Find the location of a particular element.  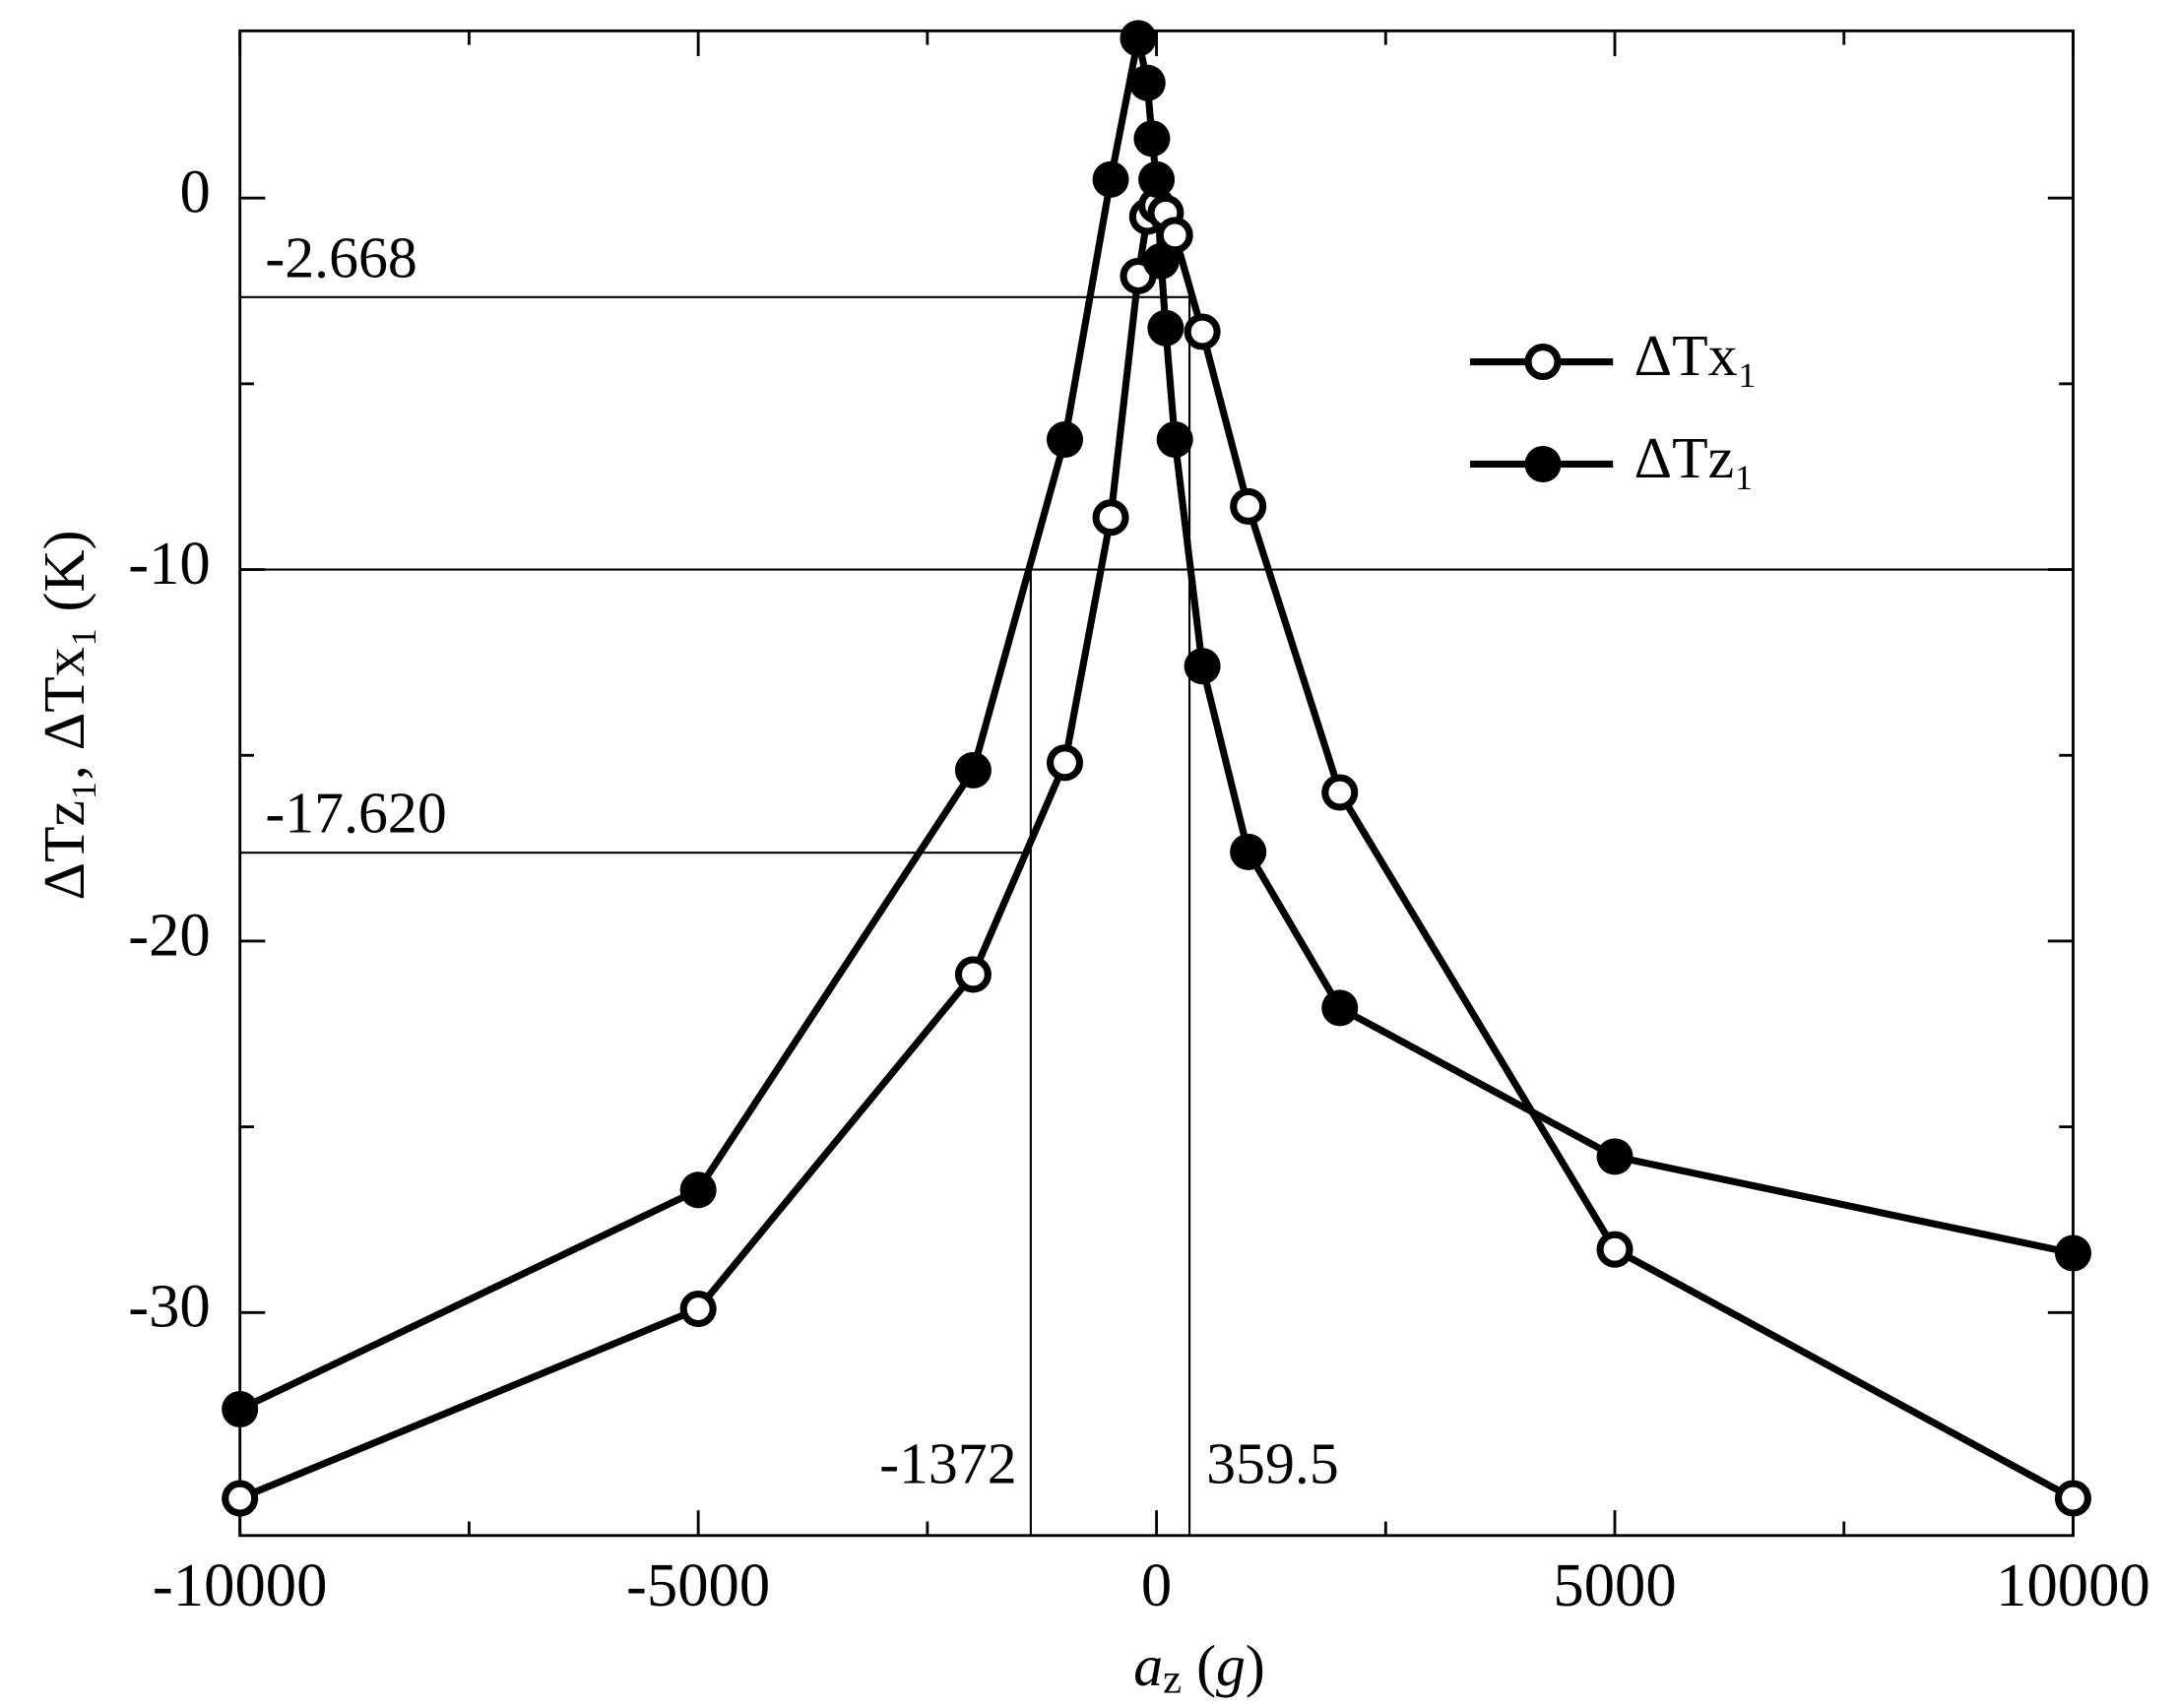

ref-label: -17.620 is located at coordinates (355, 813).